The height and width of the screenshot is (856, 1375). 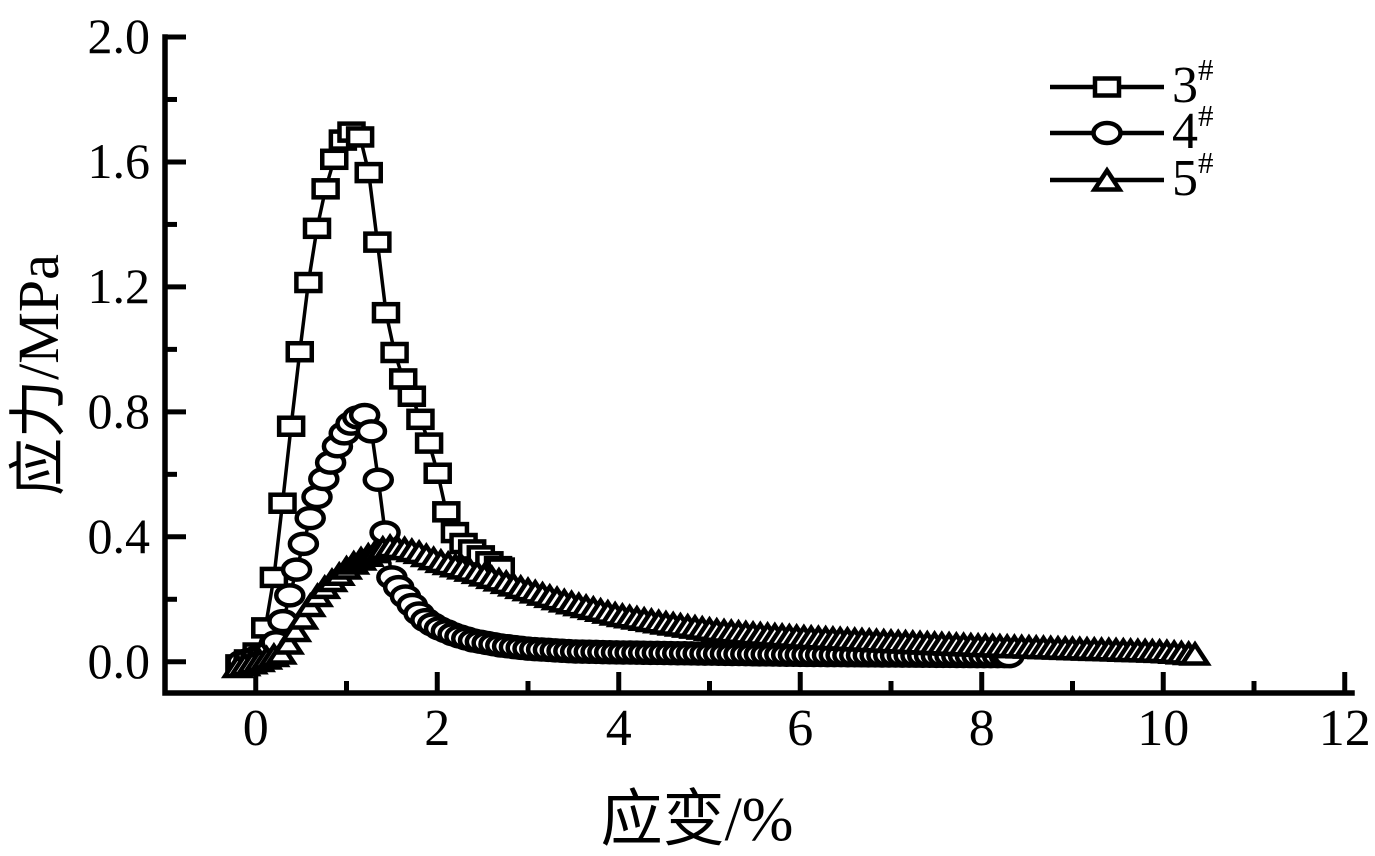 What do you see at coordinates (256, 728) in the screenshot?
I see `x-tick-label: 0` at bounding box center [256, 728].